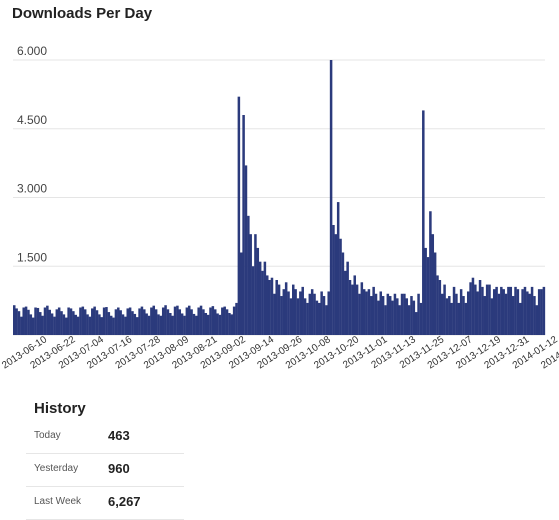 The width and height of the screenshot is (559, 520). Describe the element at coordinates (119, 435) in the screenshot. I see `history-value: 463` at that location.